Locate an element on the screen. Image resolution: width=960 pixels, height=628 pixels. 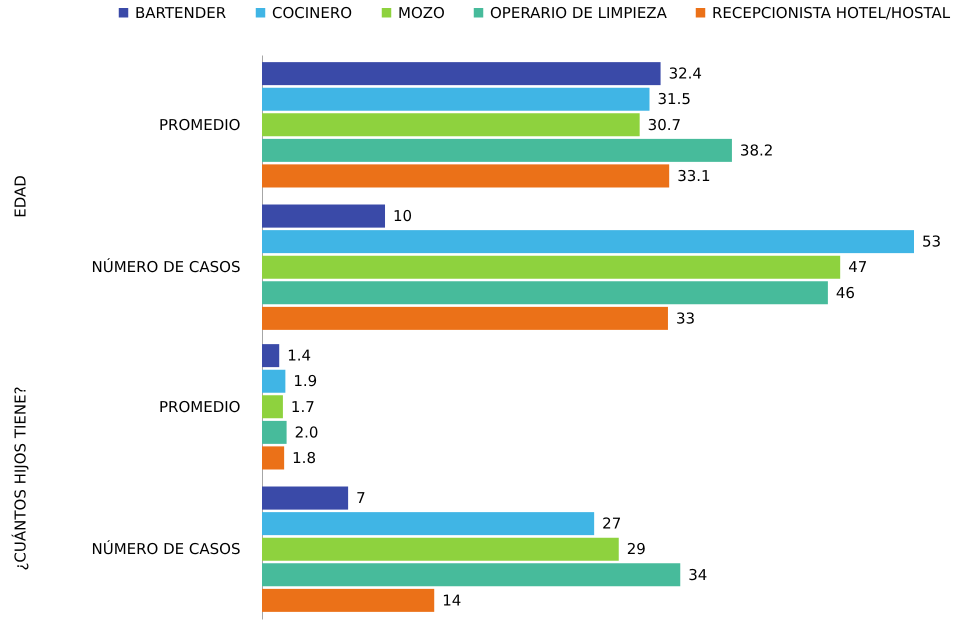
data-label: 14 is located at coordinates (452, 600).